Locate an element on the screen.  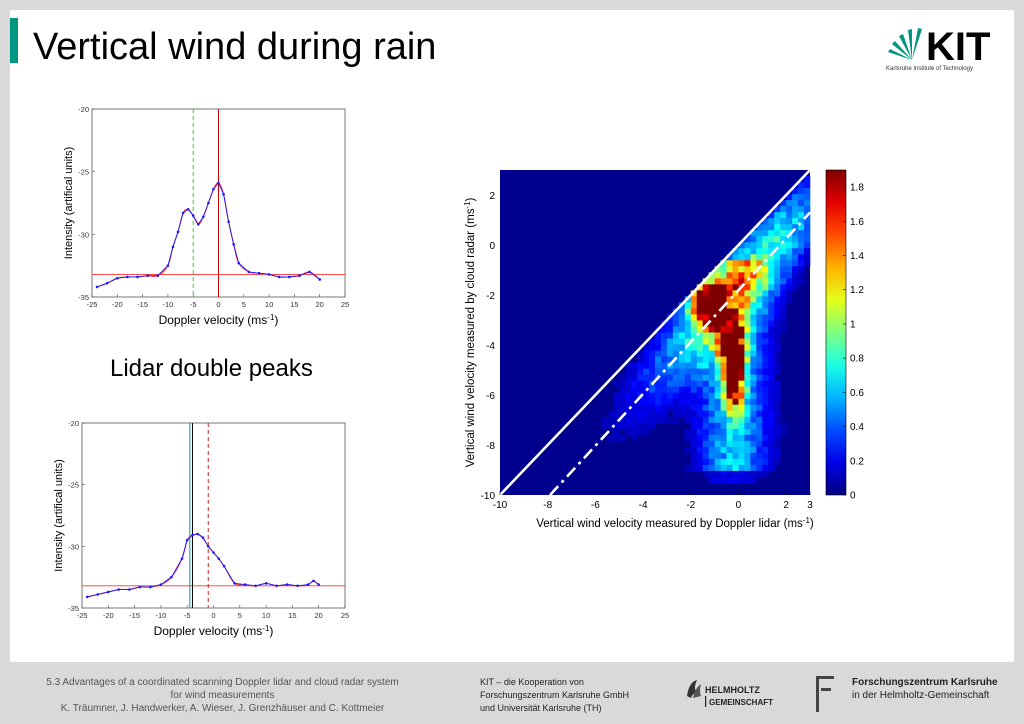
footer-citation-line2: for wind measurements is located at coordinates (222, 695).